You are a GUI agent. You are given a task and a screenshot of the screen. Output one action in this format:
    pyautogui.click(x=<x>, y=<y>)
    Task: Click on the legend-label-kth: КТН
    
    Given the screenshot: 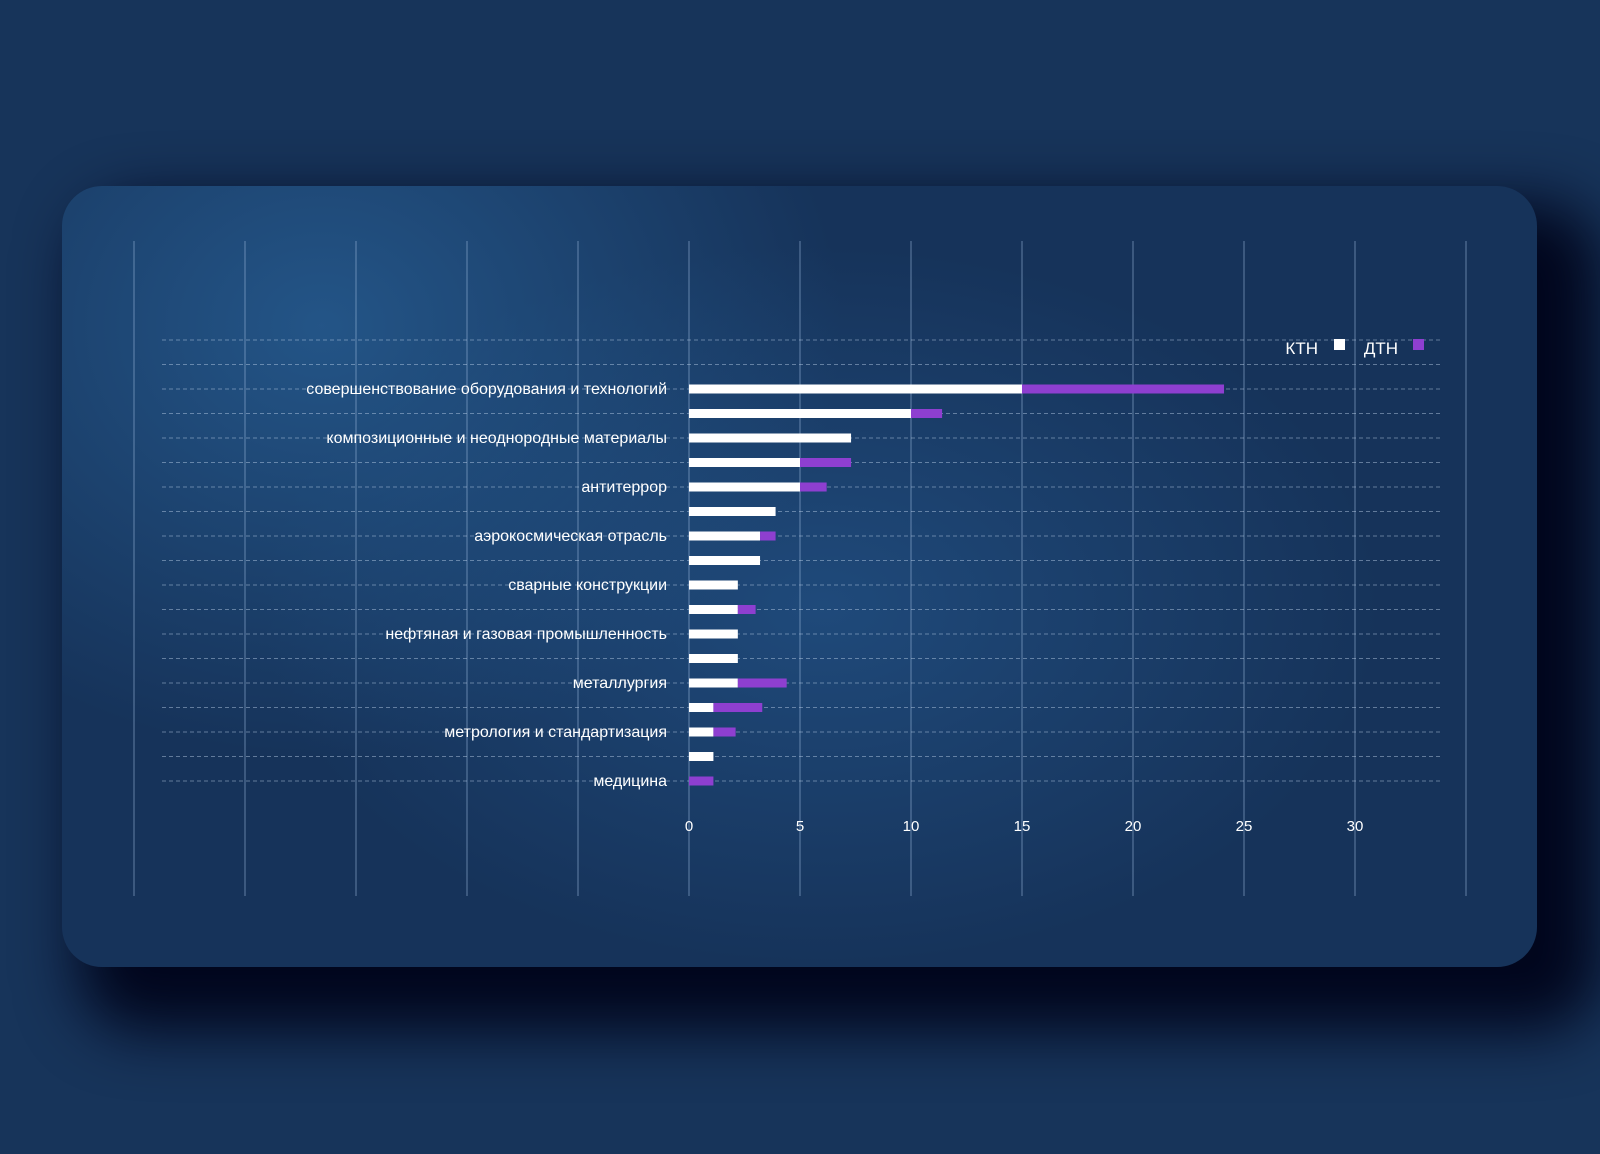 What is the action you would take?
    pyautogui.click(x=1301, y=348)
    